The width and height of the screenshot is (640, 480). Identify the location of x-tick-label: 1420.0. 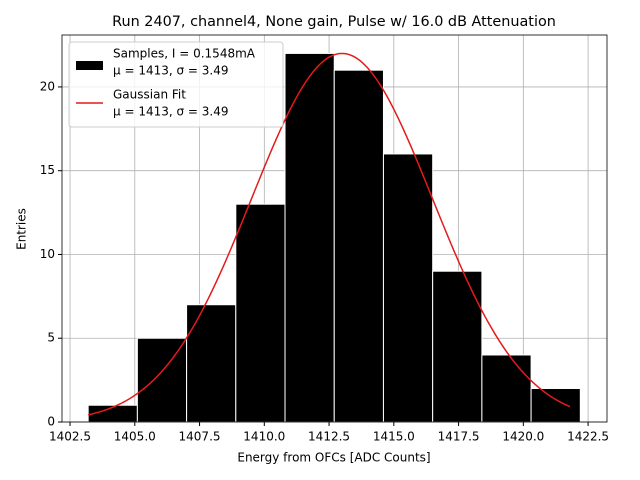
(523, 437).